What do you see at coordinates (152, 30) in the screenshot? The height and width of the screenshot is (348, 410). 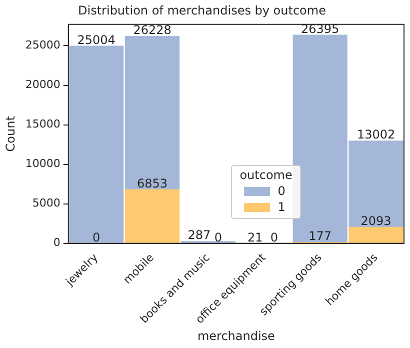 I see `data-label: 26228` at bounding box center [152, 30].